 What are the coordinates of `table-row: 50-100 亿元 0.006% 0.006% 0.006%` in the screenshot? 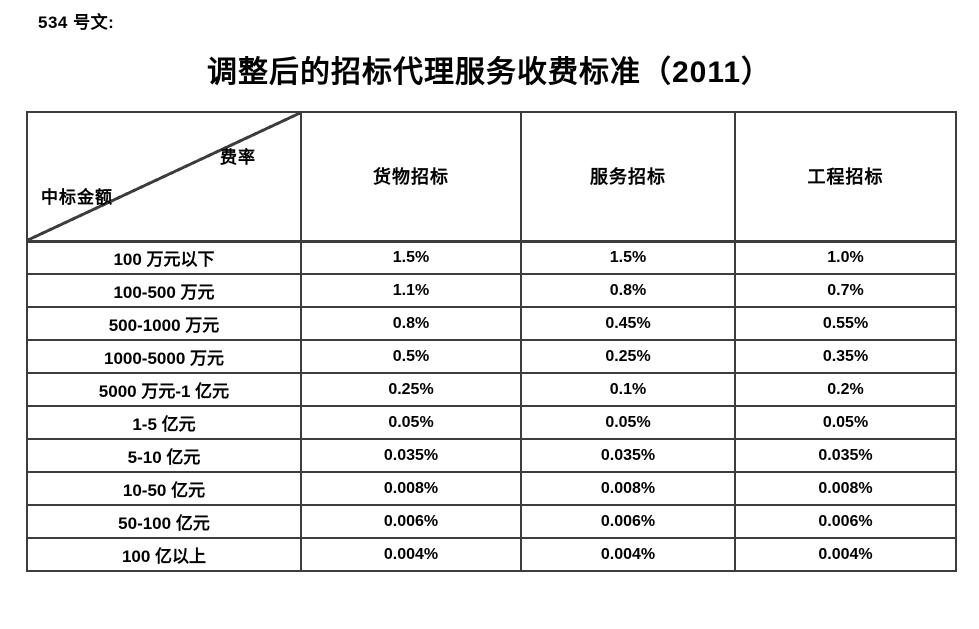 It's located at (491, 521).